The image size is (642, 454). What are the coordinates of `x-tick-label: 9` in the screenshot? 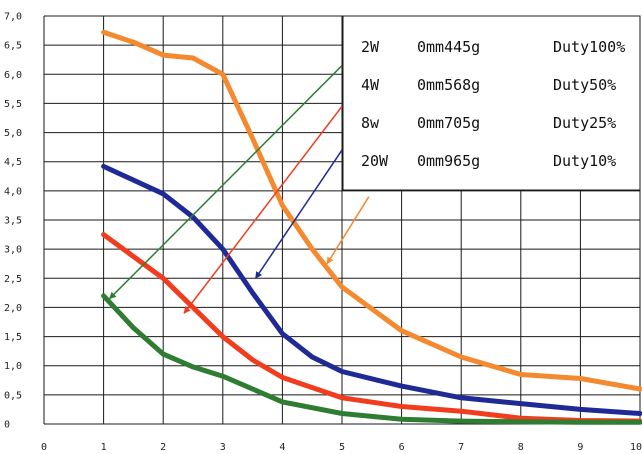 It's located at (580, 447).